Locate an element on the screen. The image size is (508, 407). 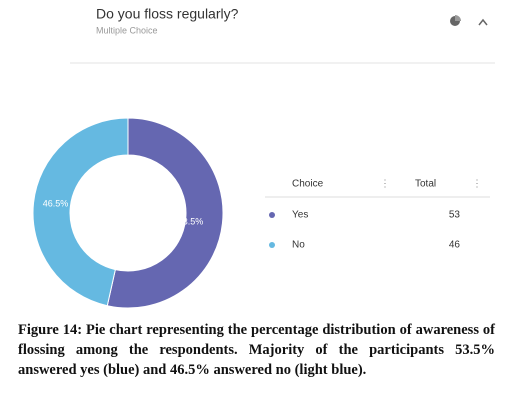
choice-label: Yes is located at coordinates (300, 215).